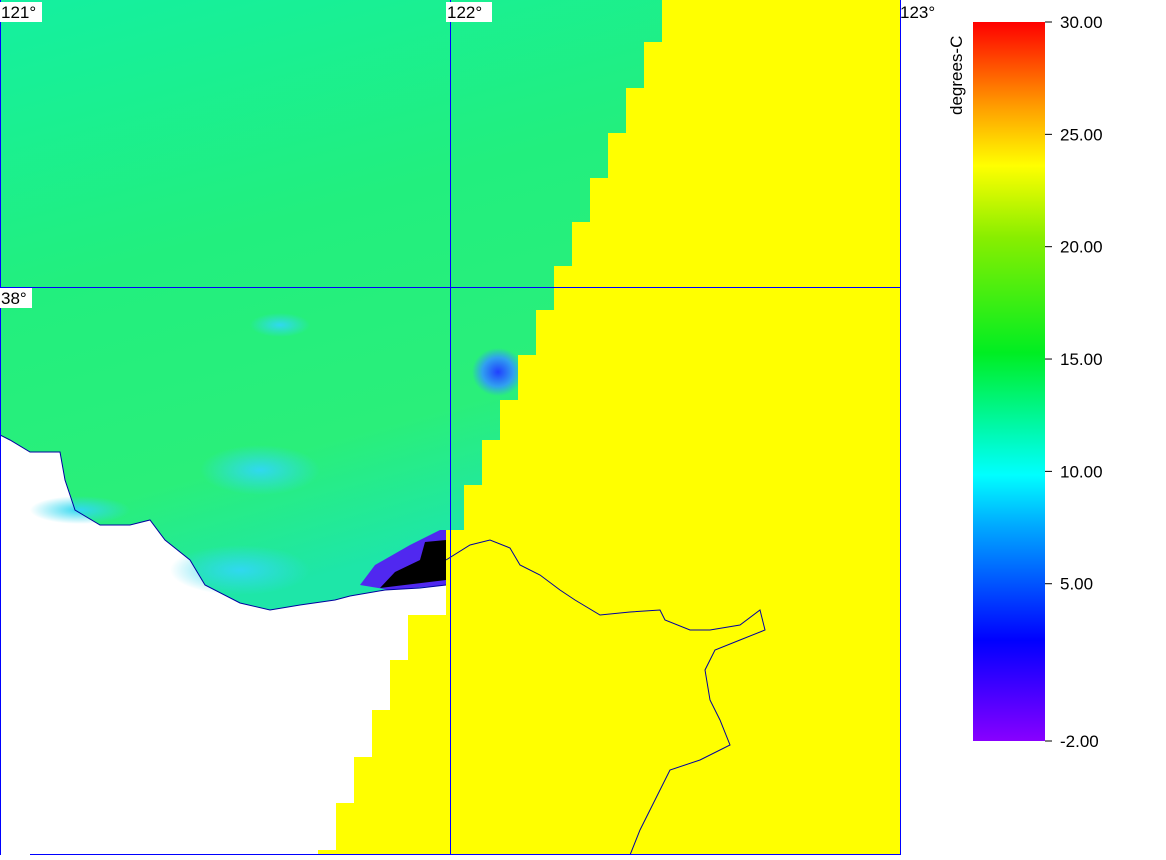  Describe the element at coordinates (18, 12) in the screenshot. I see `lon-label: 121°` at that location.